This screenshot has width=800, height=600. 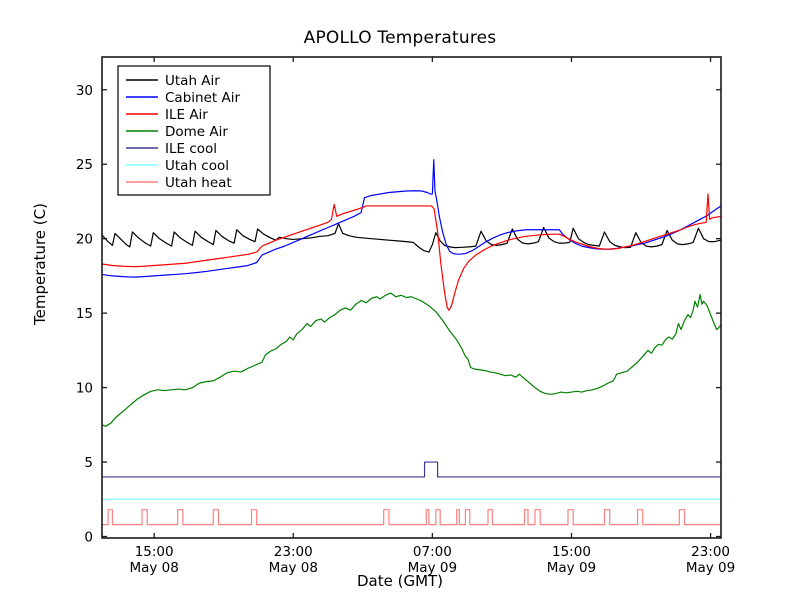 I want to click on legend-label-utah-air: Utah Air, so click(x=192, y=81).